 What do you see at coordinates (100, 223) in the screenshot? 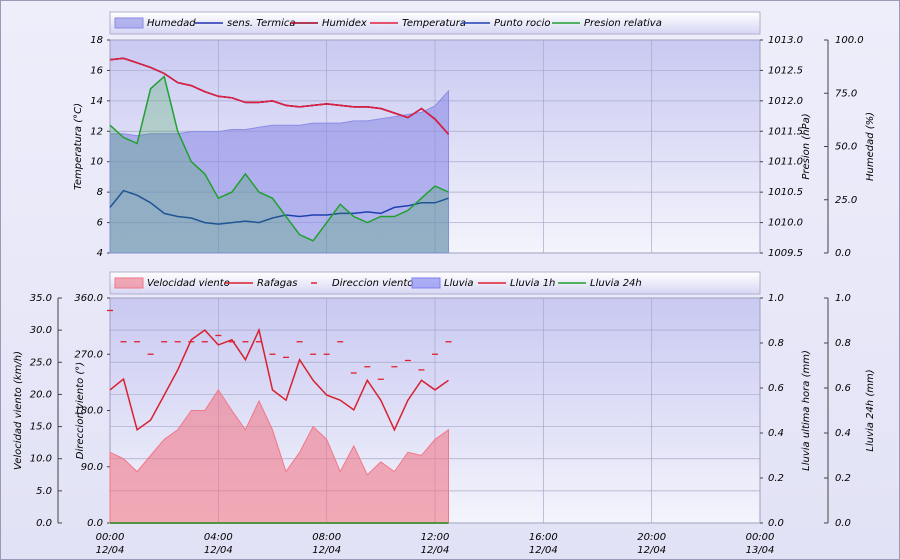
I see `y-tick-label: 6` at bounding box center [100, 223].